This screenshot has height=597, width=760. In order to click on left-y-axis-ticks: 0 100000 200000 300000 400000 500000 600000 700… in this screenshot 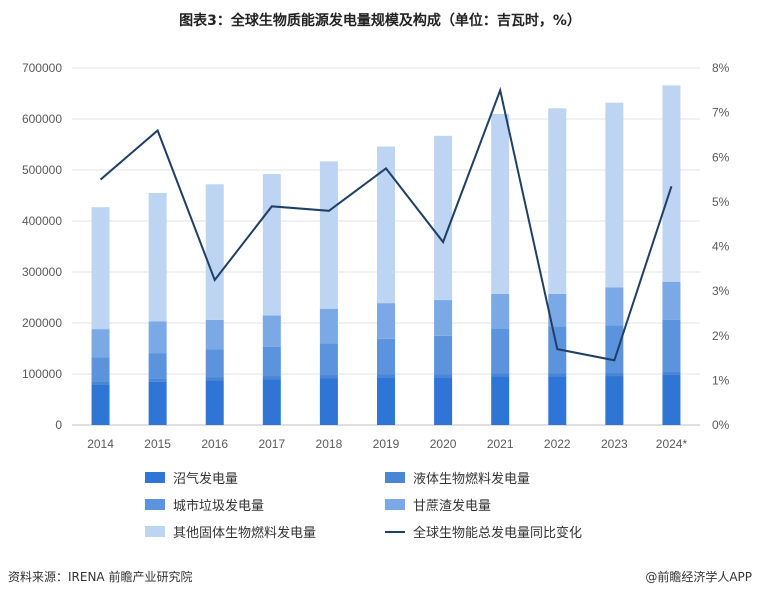, I will do `click(42, 246)`.